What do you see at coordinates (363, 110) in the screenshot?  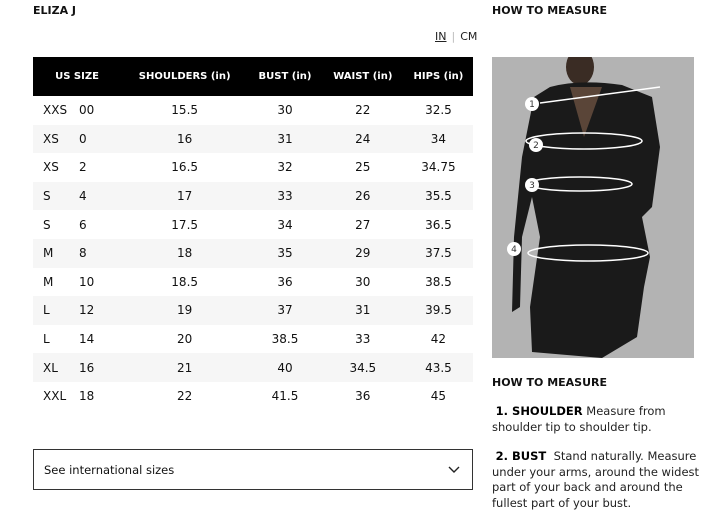 I see `cell-waist: 22` at bounding box center [363, 110].